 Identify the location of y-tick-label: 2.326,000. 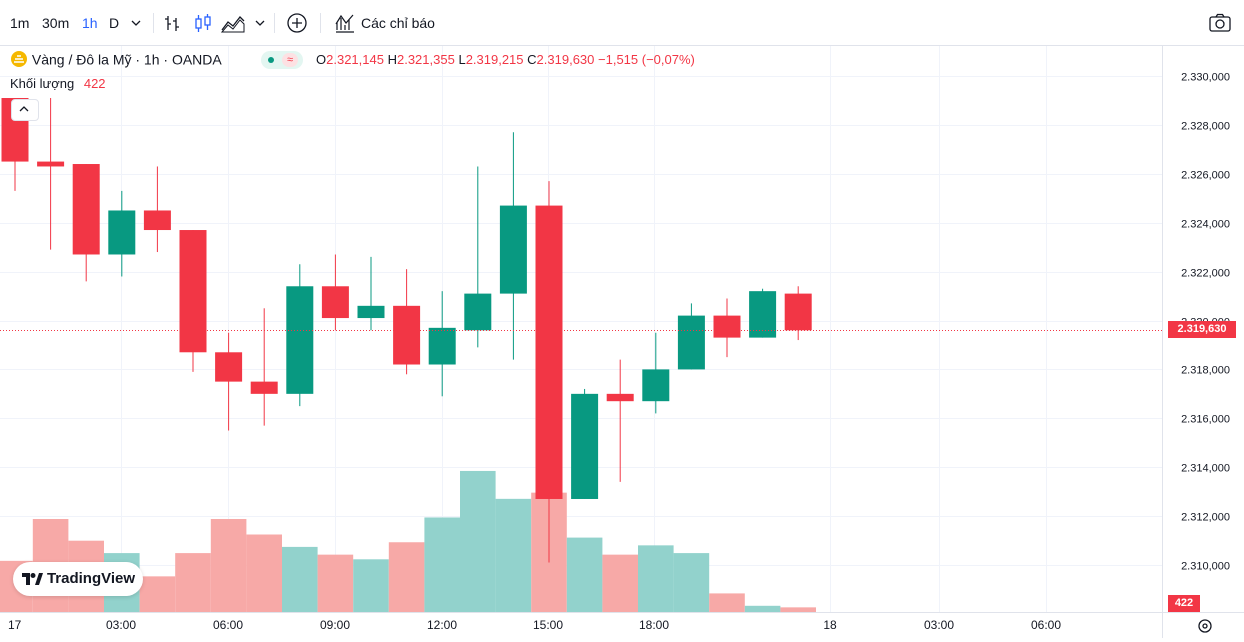
(1205, 176).